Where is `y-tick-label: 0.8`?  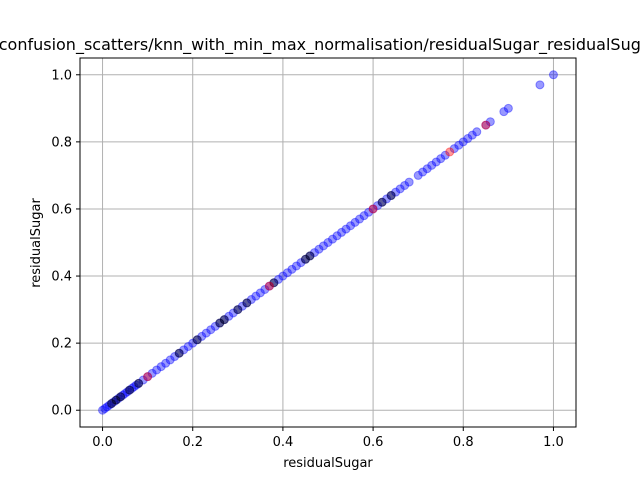 y-tick-label: 0.8 is located at coordinates (61, 142).